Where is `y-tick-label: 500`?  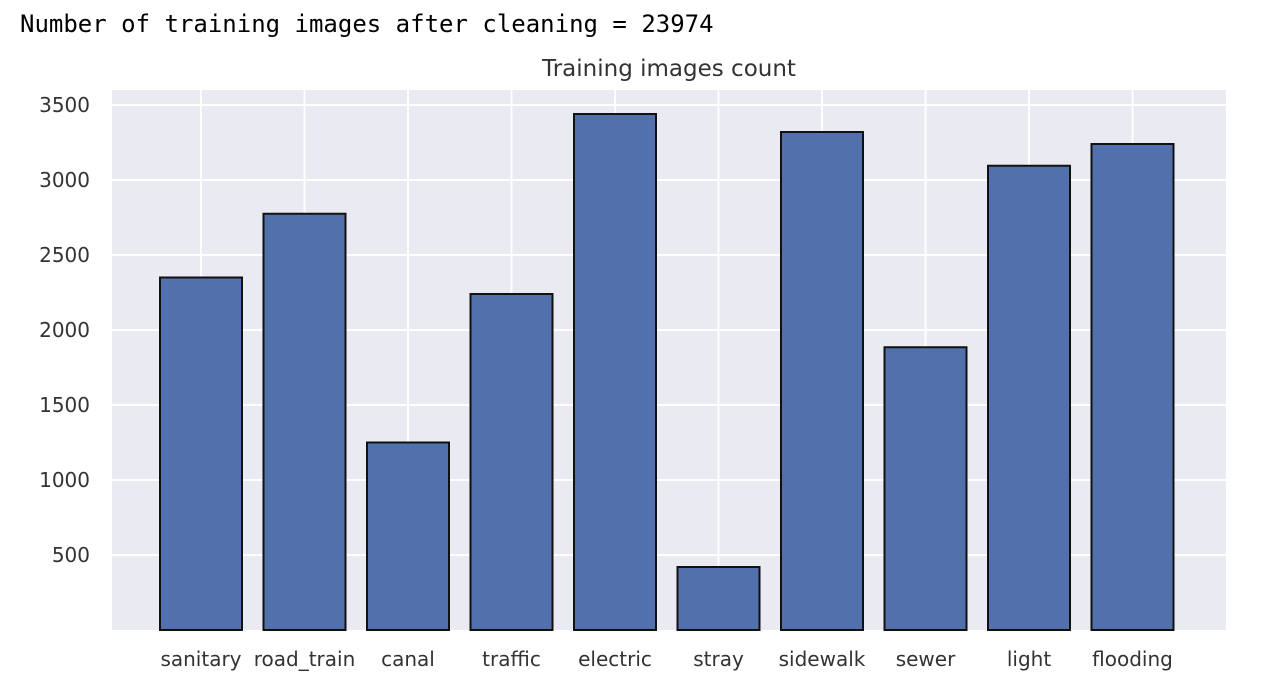 y-tick-label: 500 is located at coordinates (71, 555).